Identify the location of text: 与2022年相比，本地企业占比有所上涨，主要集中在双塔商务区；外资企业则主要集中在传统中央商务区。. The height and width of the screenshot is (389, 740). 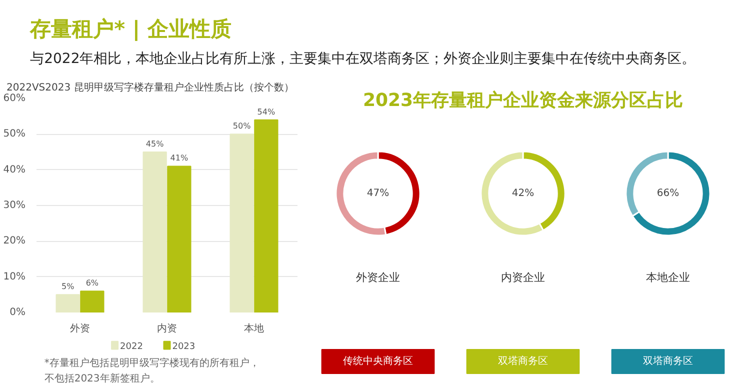
(363, 59).